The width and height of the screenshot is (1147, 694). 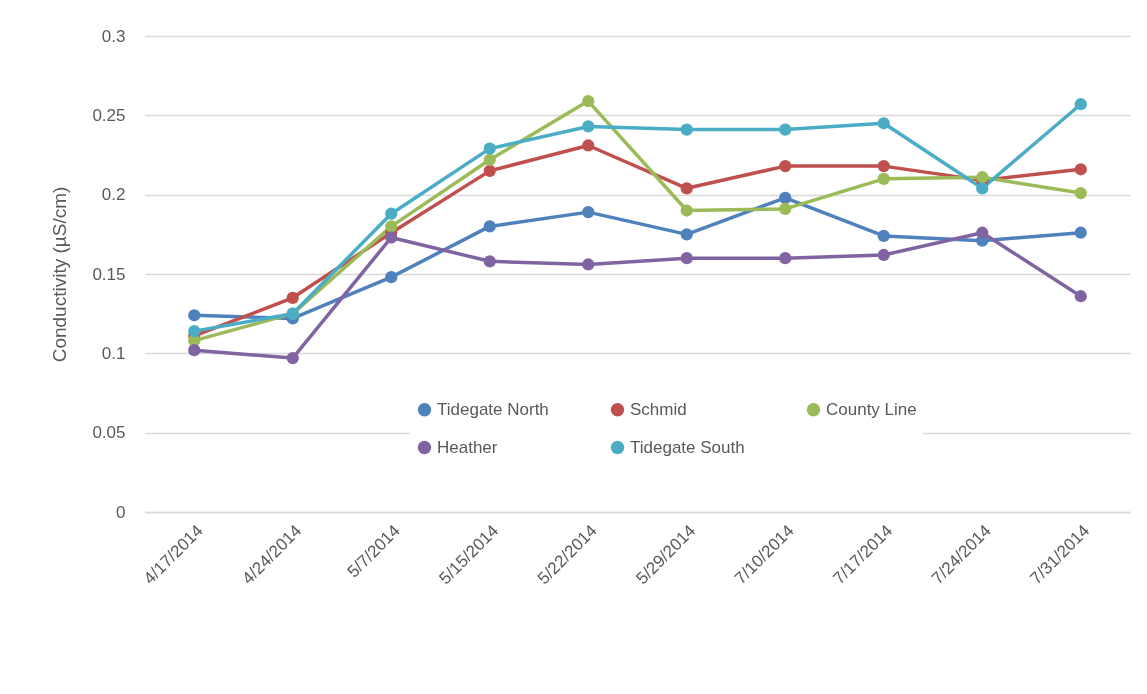 What do you see at coordinates (871, 409) in the screenshot?
I see `legend-label: County Line` at bounding box center [871, 409].